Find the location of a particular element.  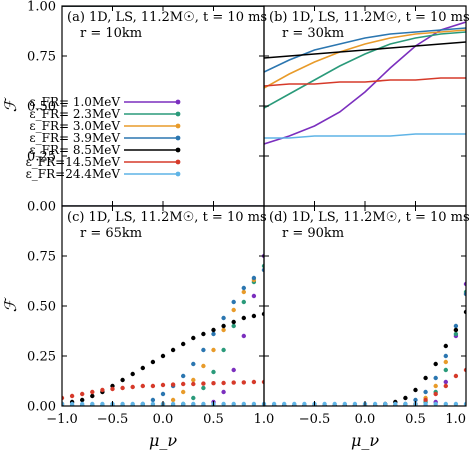

legend-label: ε_FR= 2.3MeV is located at coordinates (74, 114).